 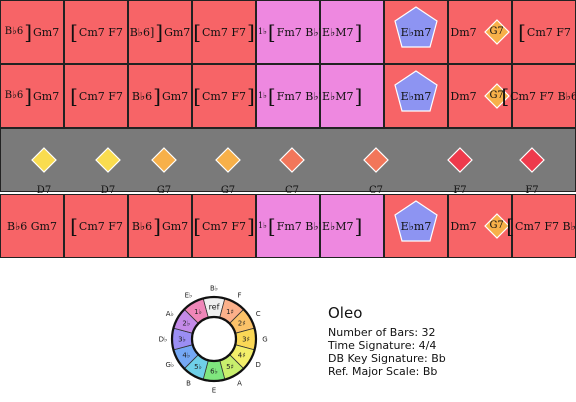 What do you see at coordinates (214, 391) in the screenshot?
I see `wheel-outer-label: E` at bounding box center [214, 391].